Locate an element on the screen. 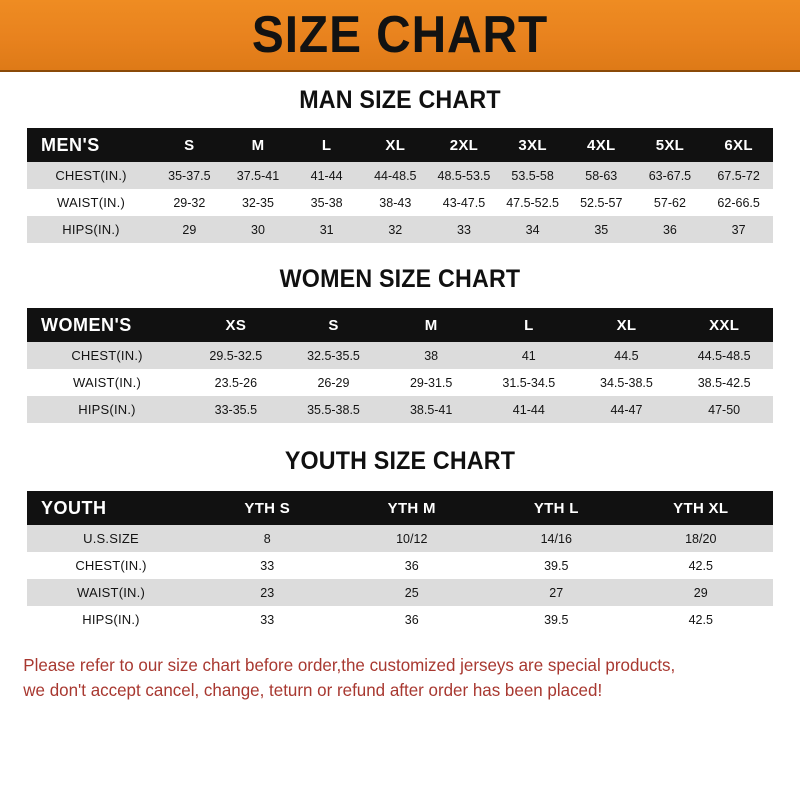 This screenshot has height=800, width=800. youth-row-label-0: U.S.SIZE is located at coordinates (111, 538).